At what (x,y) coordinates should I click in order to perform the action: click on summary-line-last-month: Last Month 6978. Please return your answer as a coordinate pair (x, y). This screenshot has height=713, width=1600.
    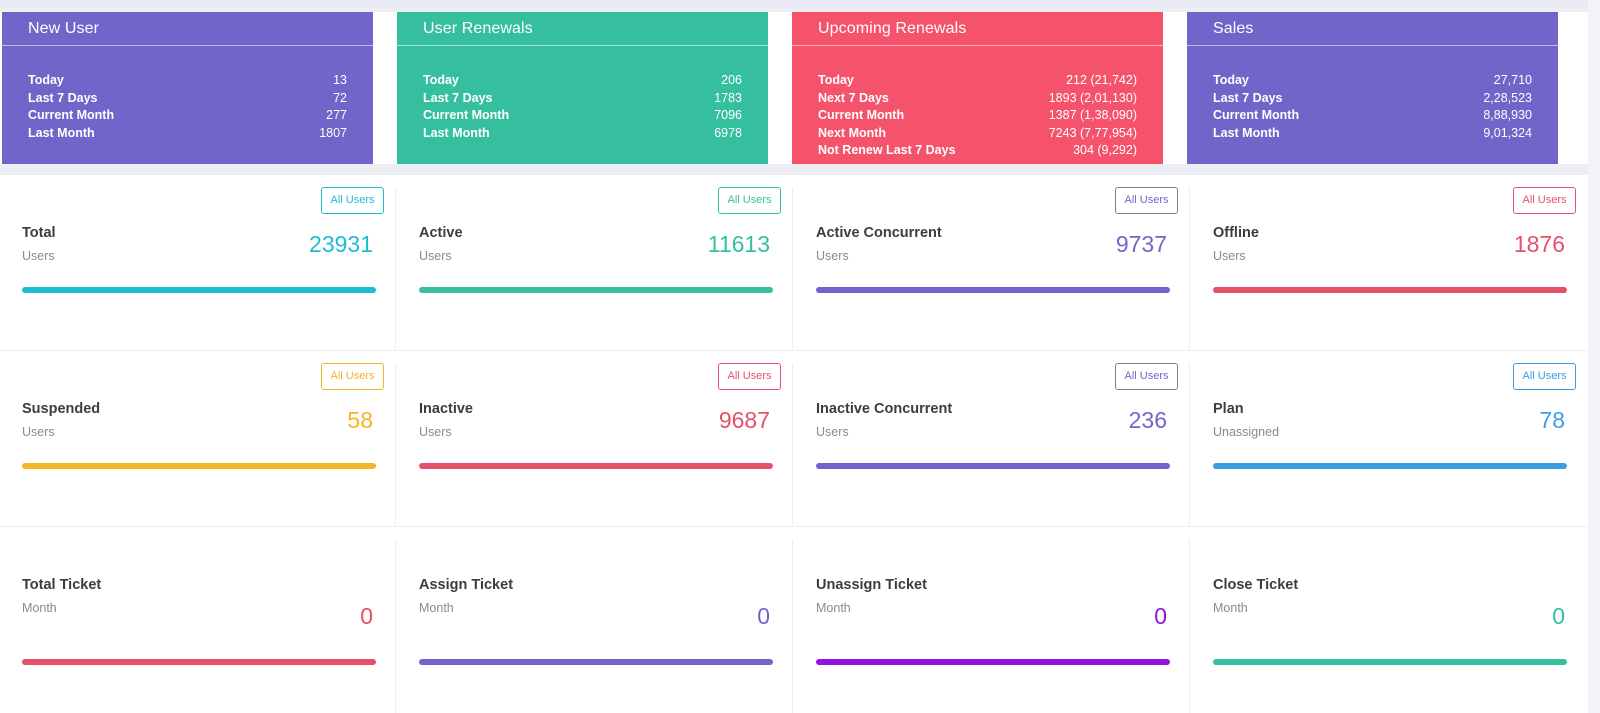
    Looking at the image, I should click on (582, 134).